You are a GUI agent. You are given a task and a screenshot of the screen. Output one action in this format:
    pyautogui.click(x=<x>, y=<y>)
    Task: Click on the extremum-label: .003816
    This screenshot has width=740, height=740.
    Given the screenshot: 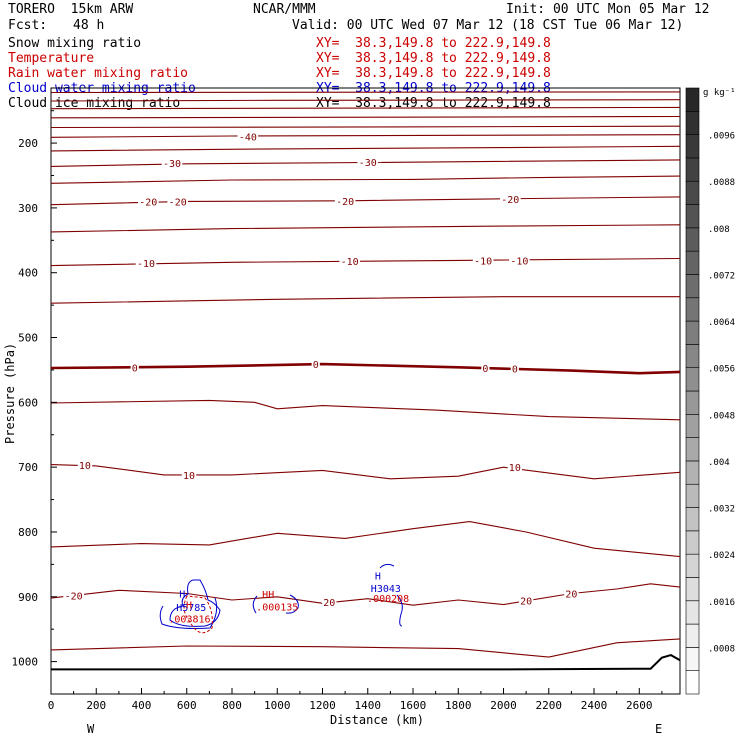 What is the action you would take?
    pyautogui.click(x=189, y=620)
    